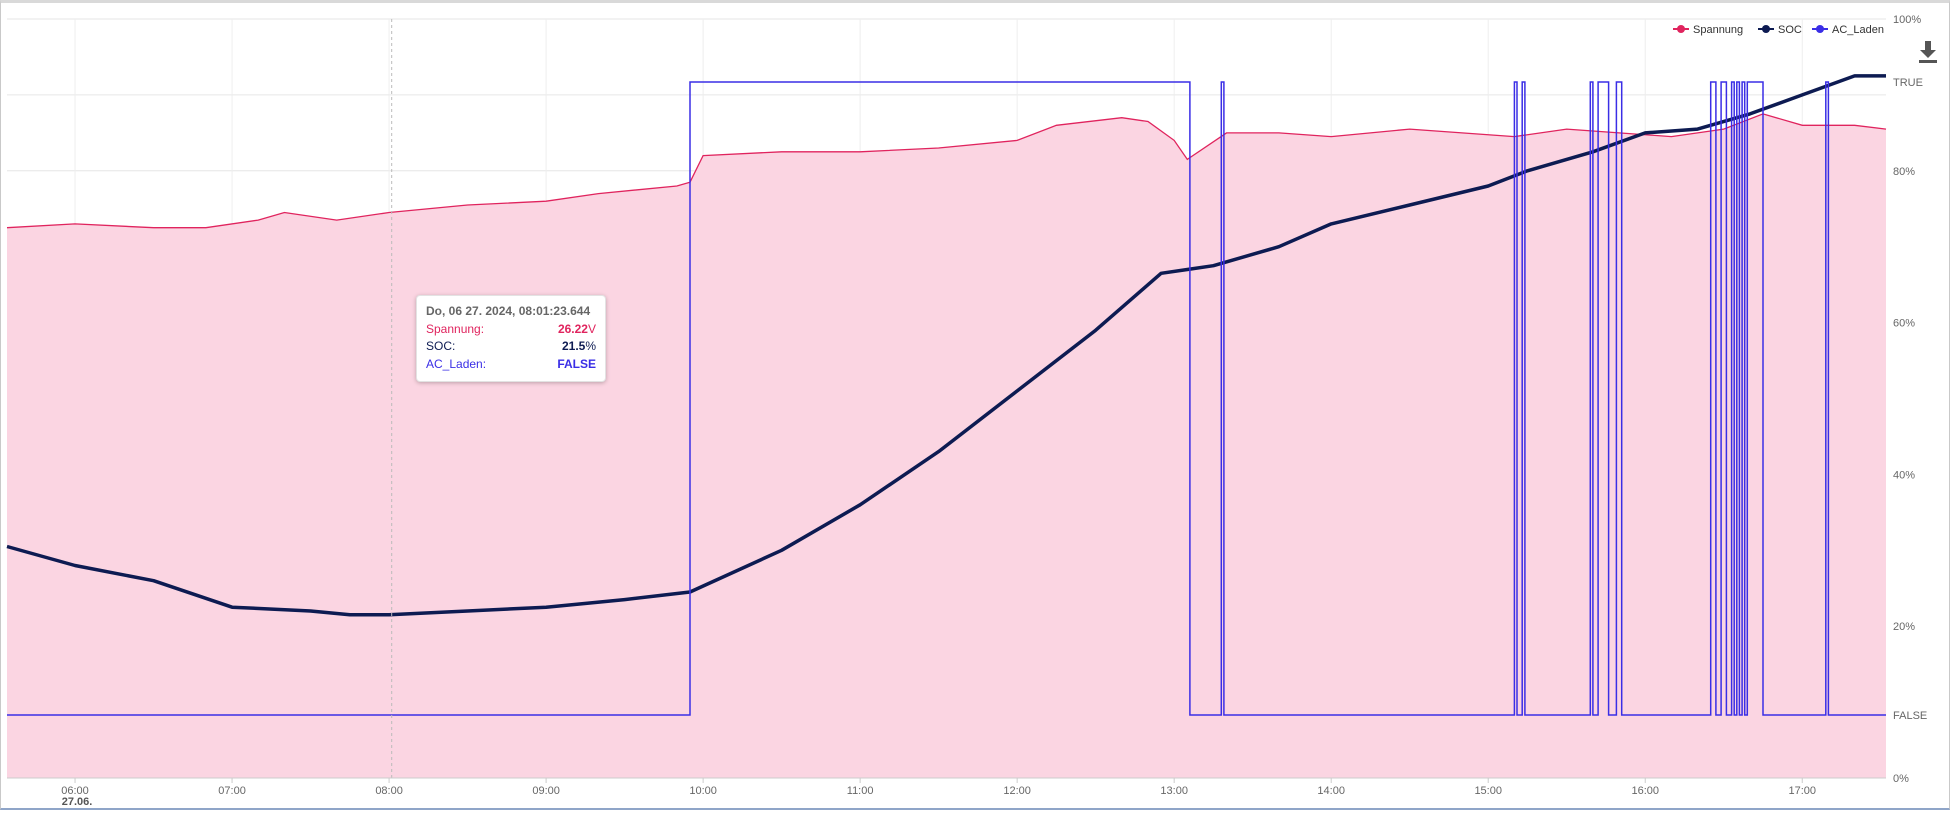 The width and height of the screenshot is (1952, 815). I want to click on download-button, so click(1928, 52).